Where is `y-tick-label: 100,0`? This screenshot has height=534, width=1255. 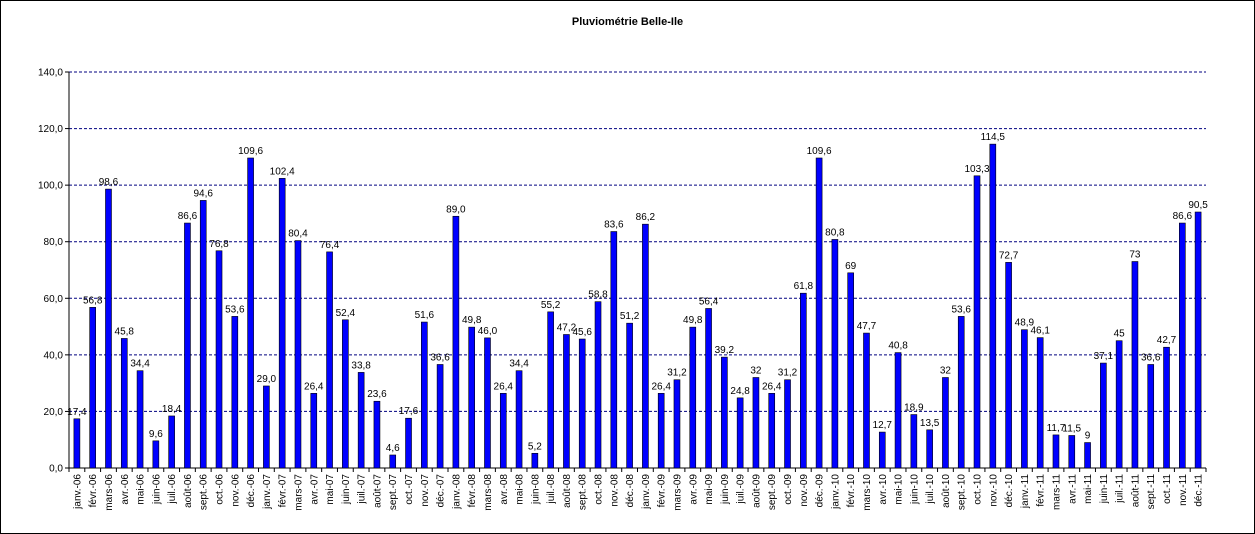 y-tick-label: 100,0 is located at coordinates (50, 186).